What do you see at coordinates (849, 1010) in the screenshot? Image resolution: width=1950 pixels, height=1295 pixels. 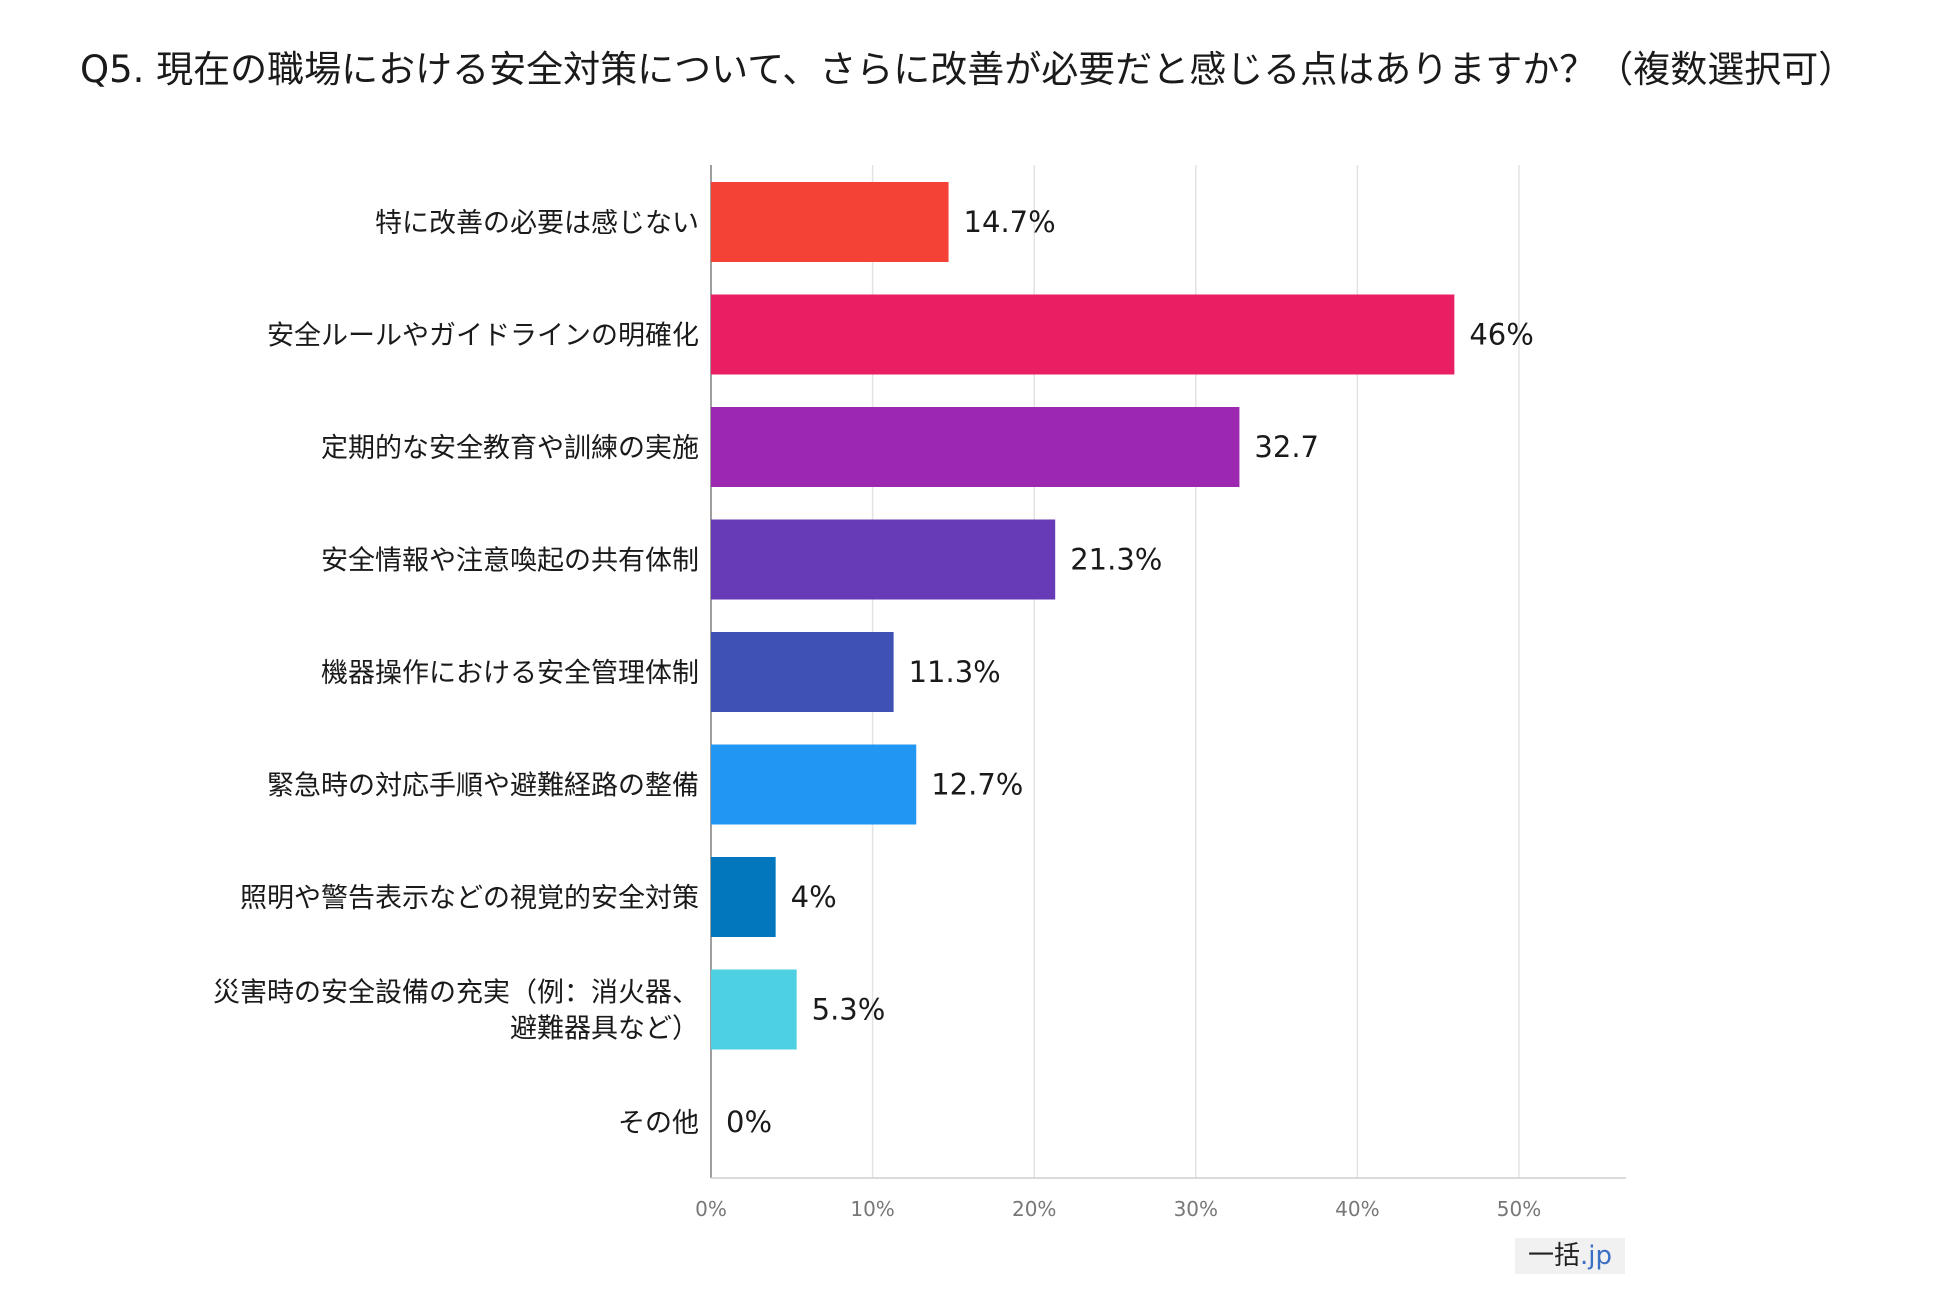 I see `value-label: 5.3%` at bounding box center [849, 1010].